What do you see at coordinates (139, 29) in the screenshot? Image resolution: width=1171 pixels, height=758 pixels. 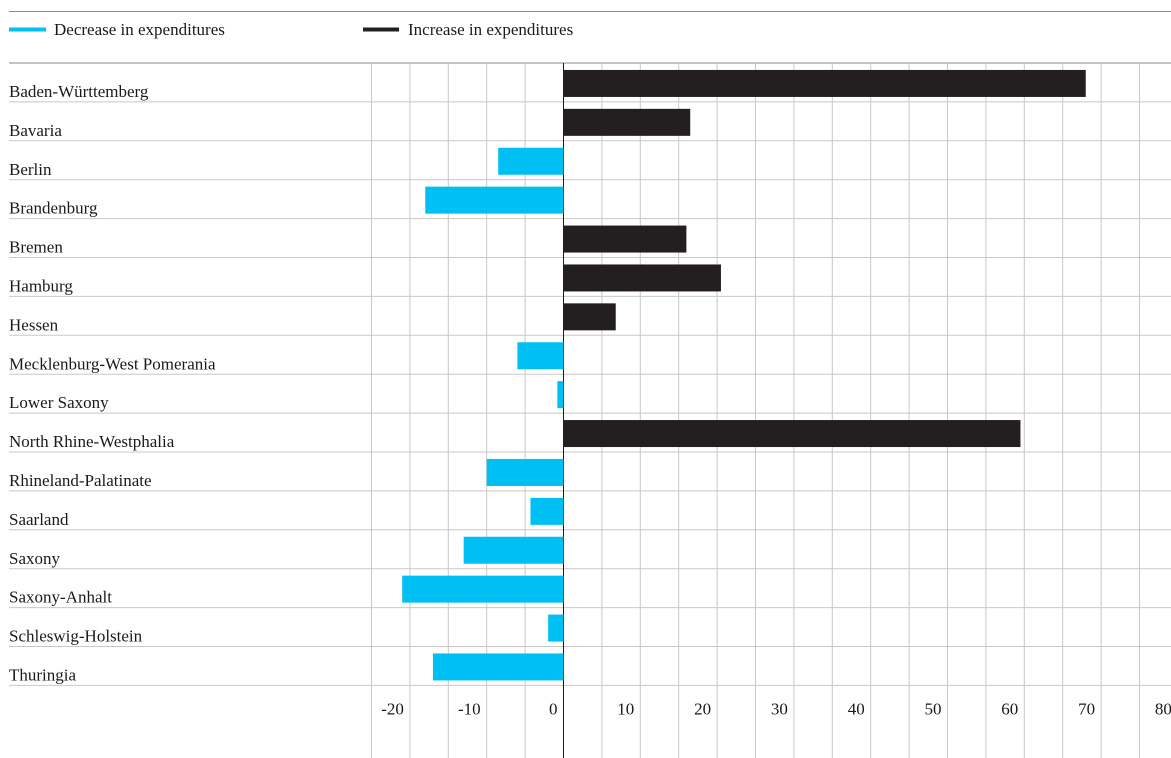 I see `legend-label-decrease: Decrease in expenditures` at bounding box center [139, 29].